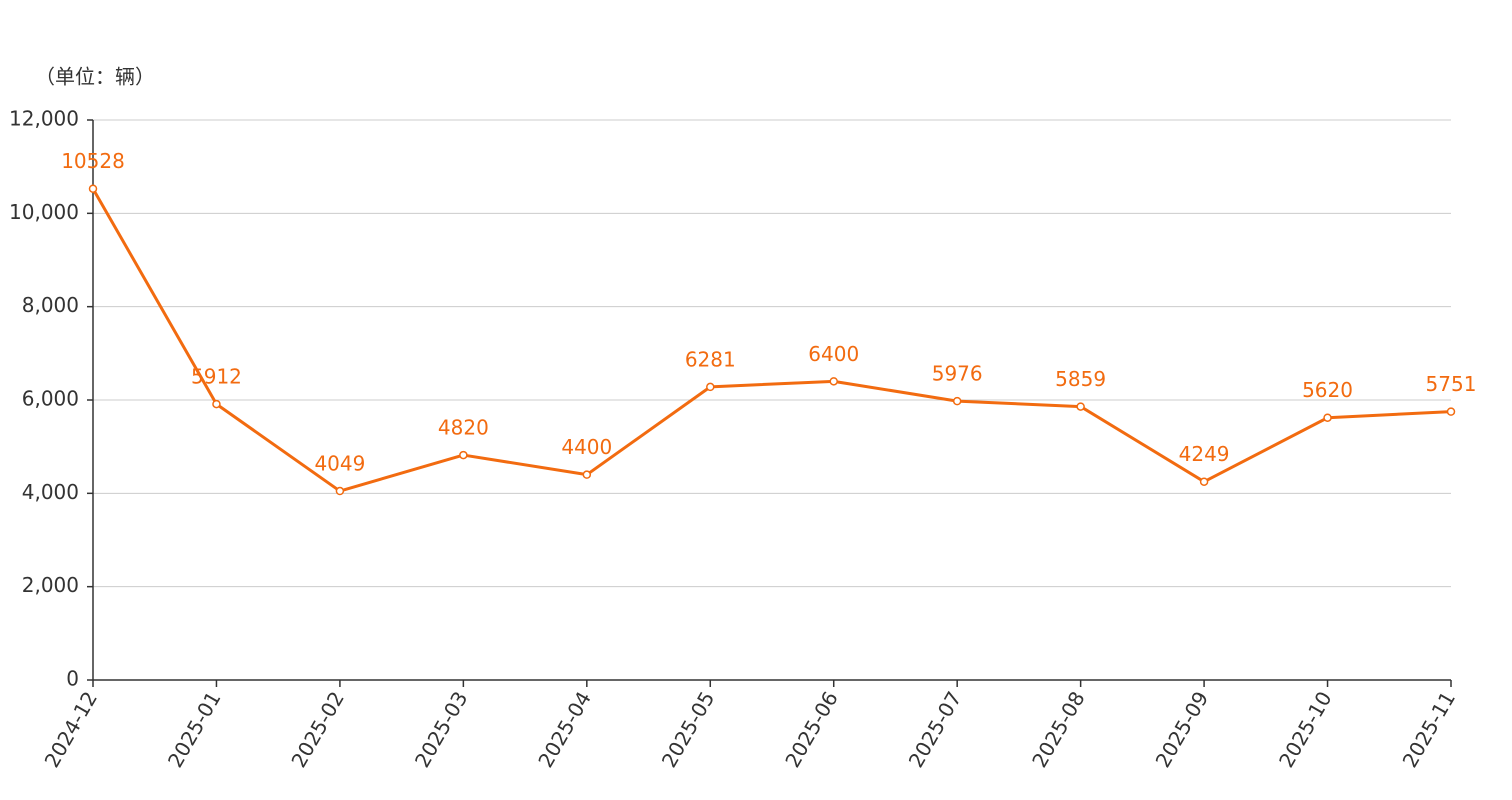 Image resolution: width=1512 pixels, height=800 pixels. Describe the element at coordinates (72, 679) in the screenshot. I see `y-tick-label: 0` at that location.